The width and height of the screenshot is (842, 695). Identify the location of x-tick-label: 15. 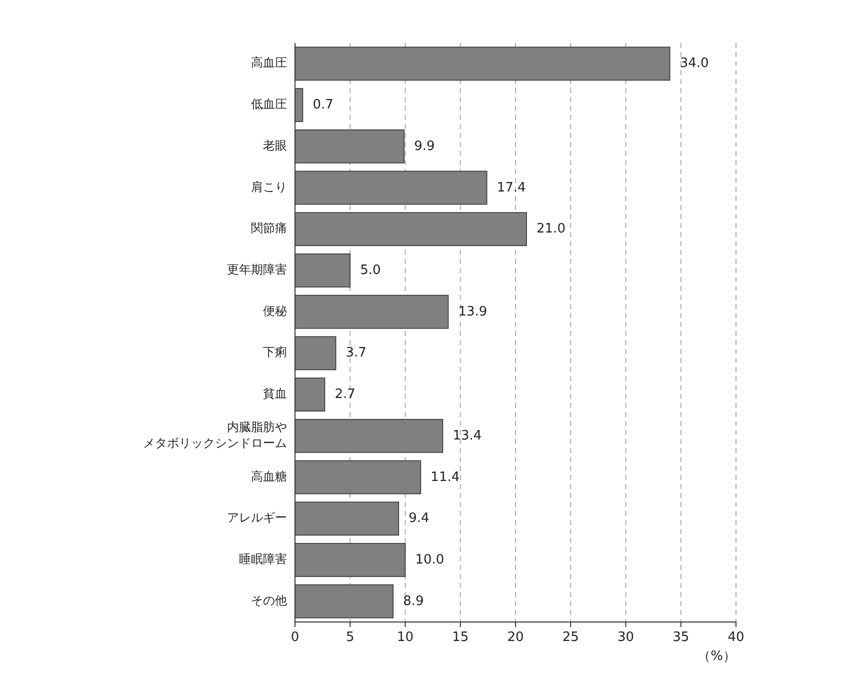
(460, 637).